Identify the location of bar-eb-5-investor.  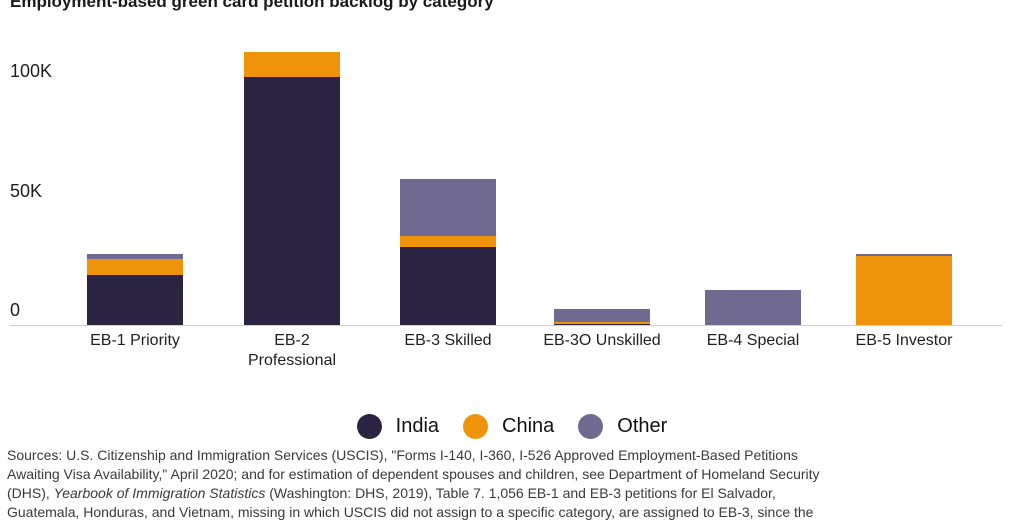
(904, 289).